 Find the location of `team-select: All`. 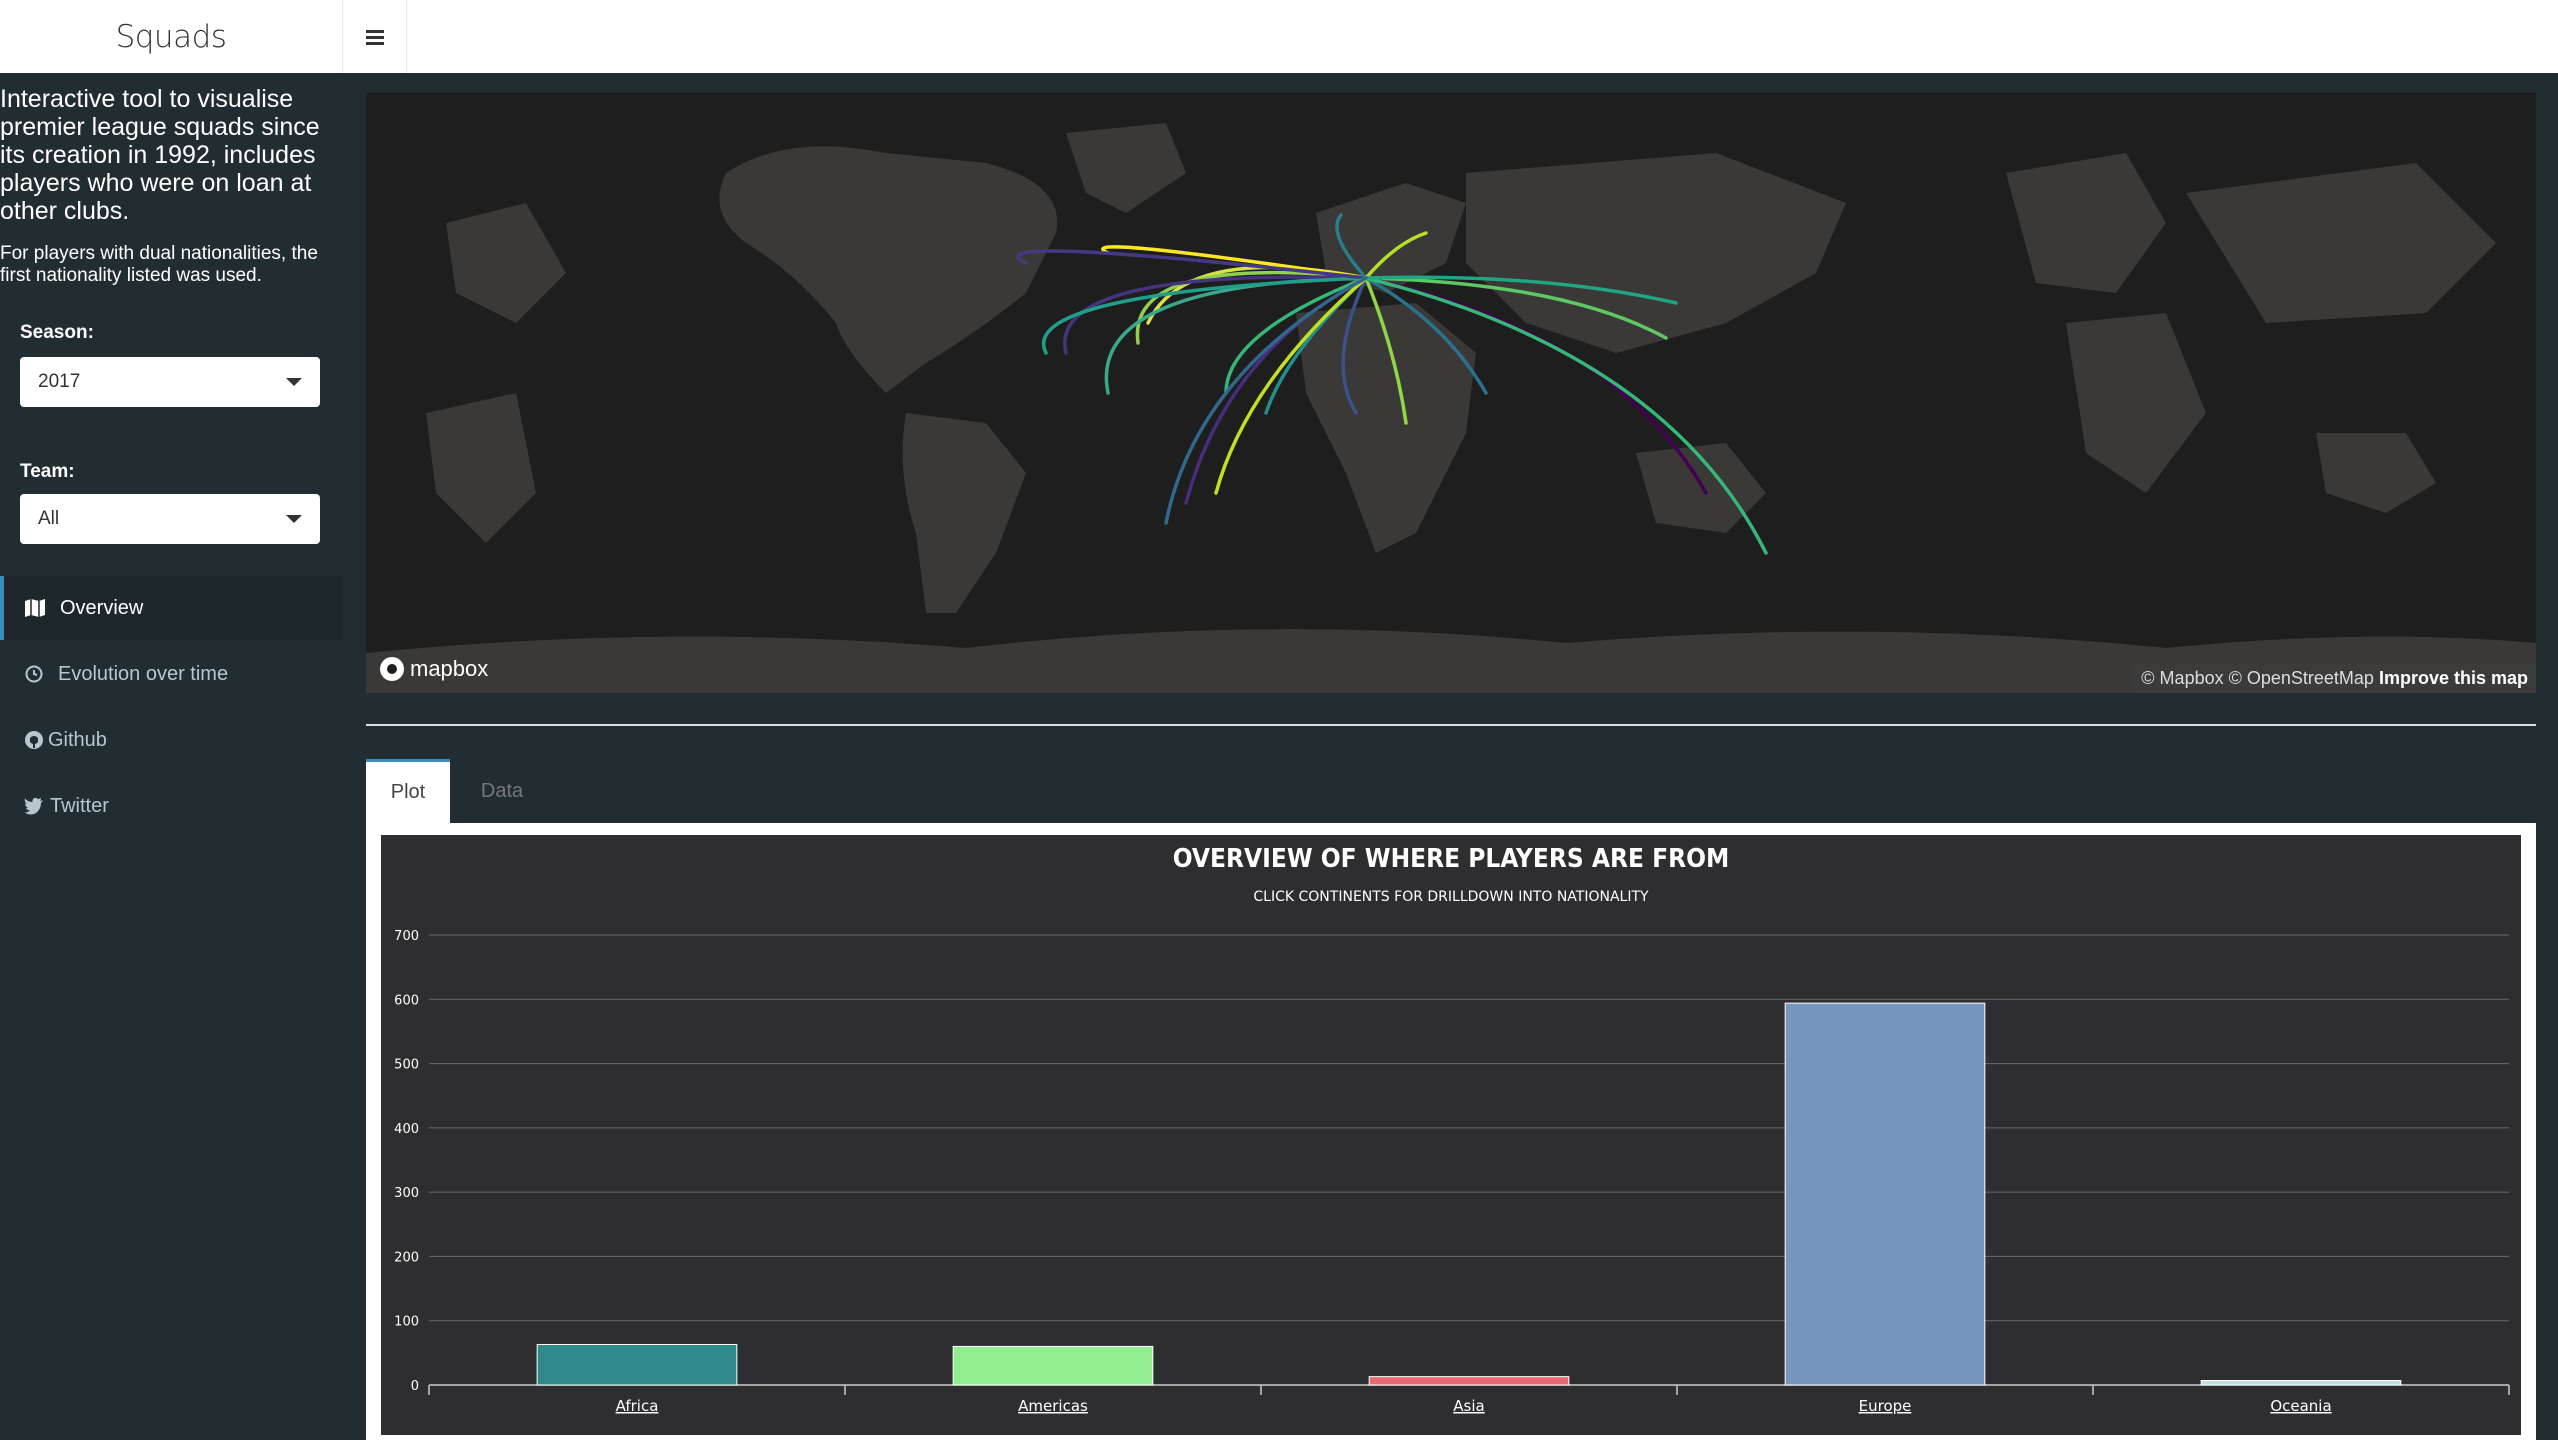

team-select: All is located at coordinates (170, 519).